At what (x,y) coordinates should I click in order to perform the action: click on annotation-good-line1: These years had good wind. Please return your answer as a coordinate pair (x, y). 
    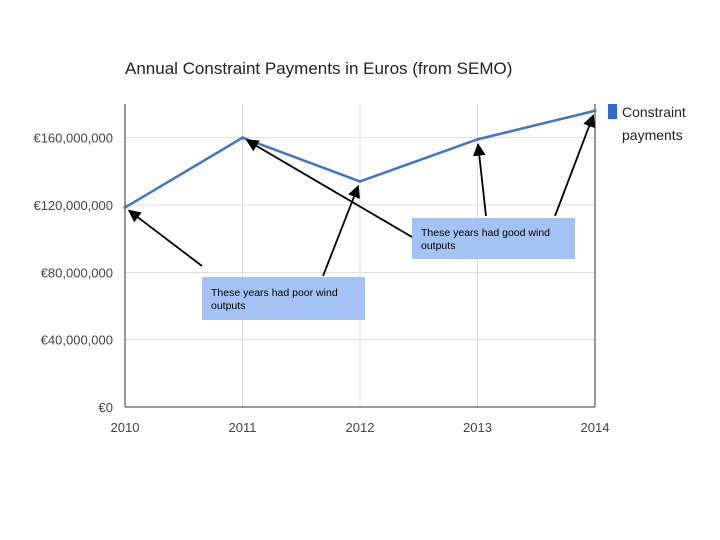
    Looking at the image, I should click on (485, 233).